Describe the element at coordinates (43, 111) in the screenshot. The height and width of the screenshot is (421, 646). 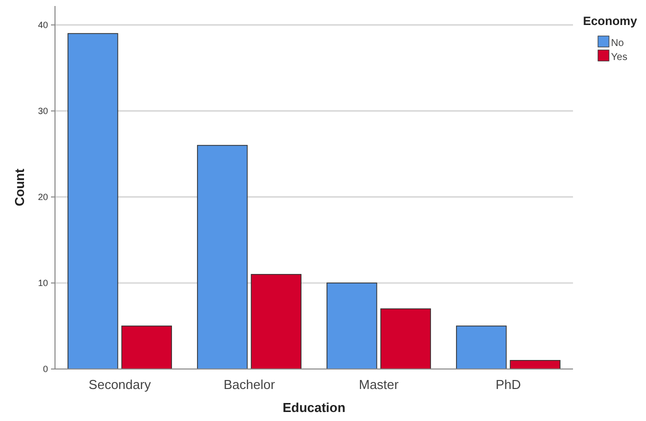
I see `y-tick-label: 30` at that location.